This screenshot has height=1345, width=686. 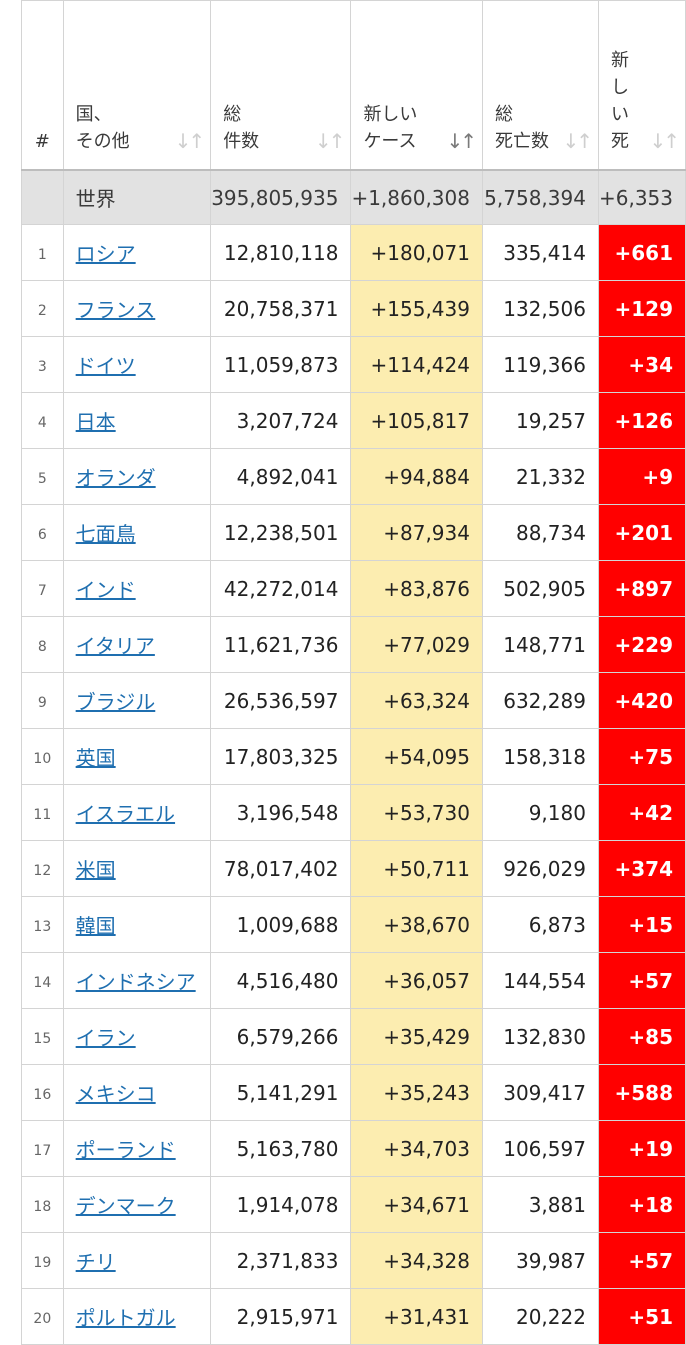 What do you see at coordinates (540, 197) in the screenshot?
I see `world-total-deaths: 5,758,394` at bounding box center [540, 197].